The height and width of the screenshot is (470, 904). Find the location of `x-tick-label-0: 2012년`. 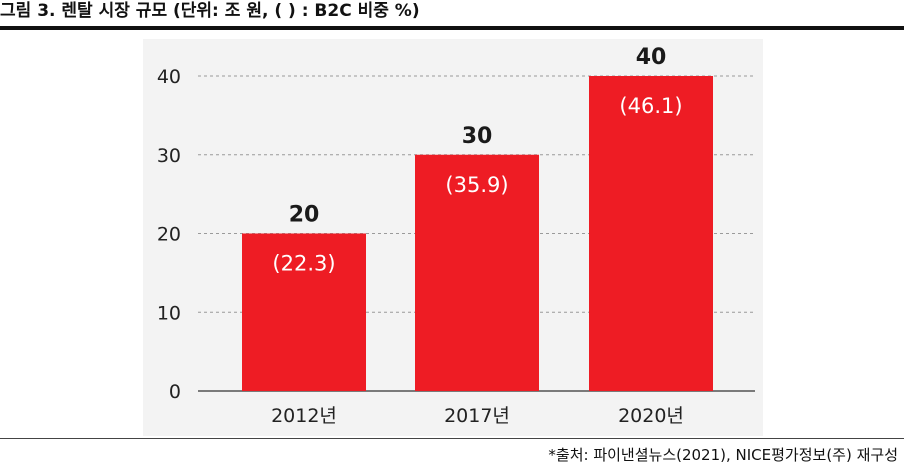

x-tick-label-0: 2012년 is located at coordinates (304, 416).